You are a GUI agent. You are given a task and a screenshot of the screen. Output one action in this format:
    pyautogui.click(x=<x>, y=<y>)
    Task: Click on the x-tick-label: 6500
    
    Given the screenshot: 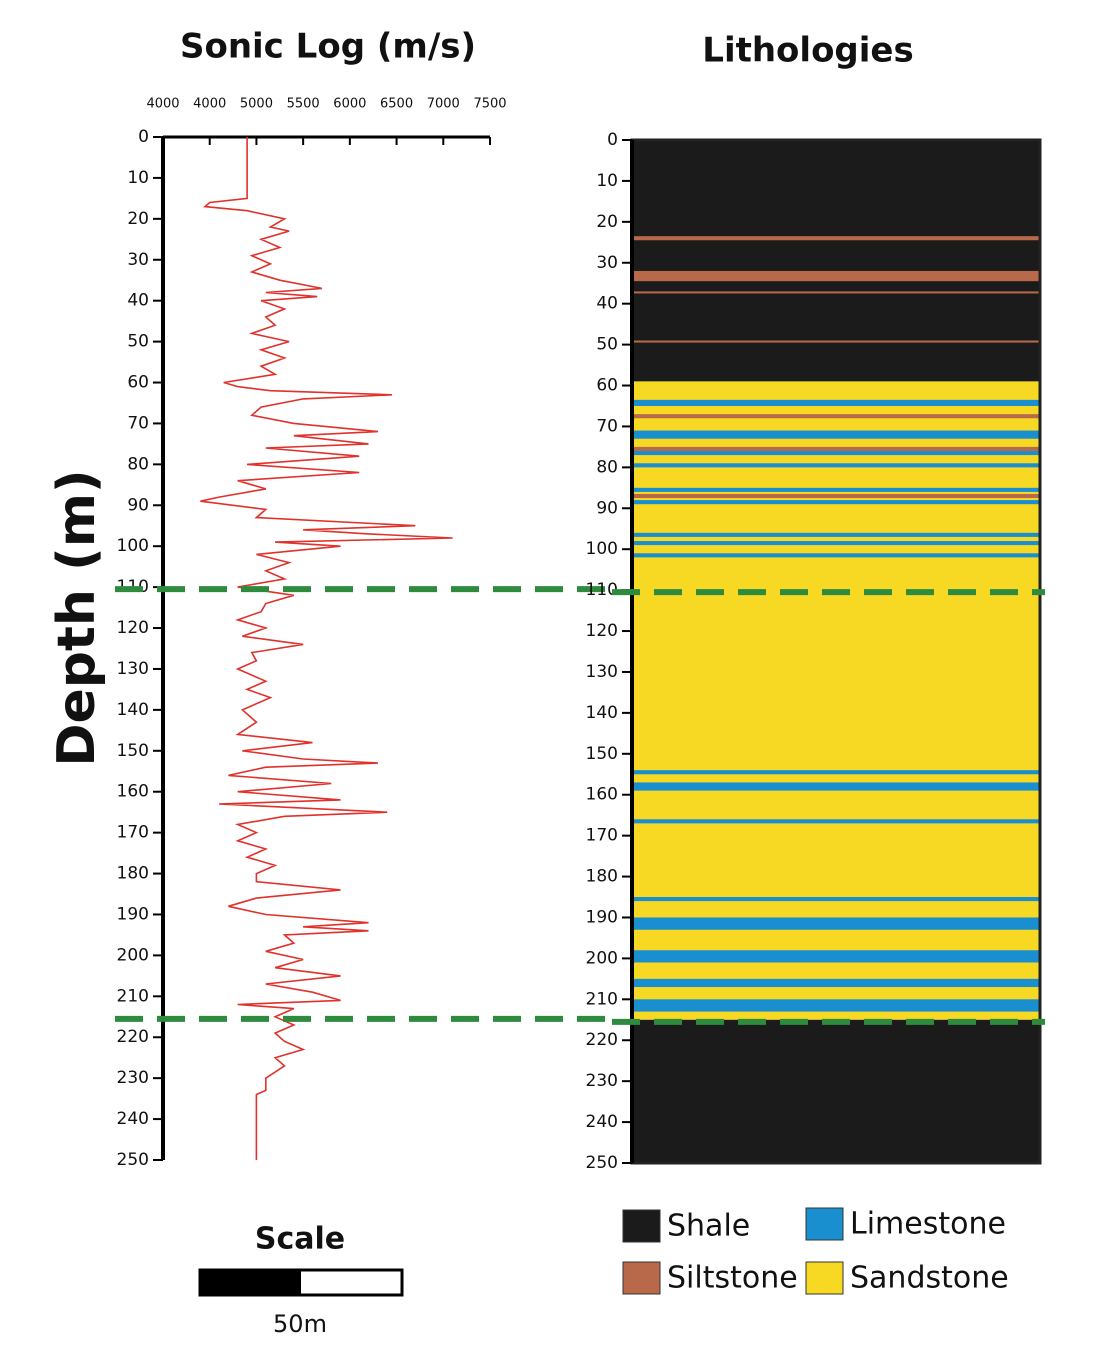 What is the action you would take?
    pyautogui.click(x=396, y=104)
    